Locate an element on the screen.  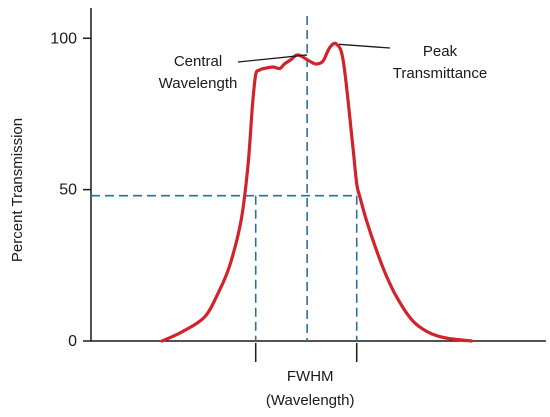
y-tick-label: 50 is located at coordinates (68, 190).